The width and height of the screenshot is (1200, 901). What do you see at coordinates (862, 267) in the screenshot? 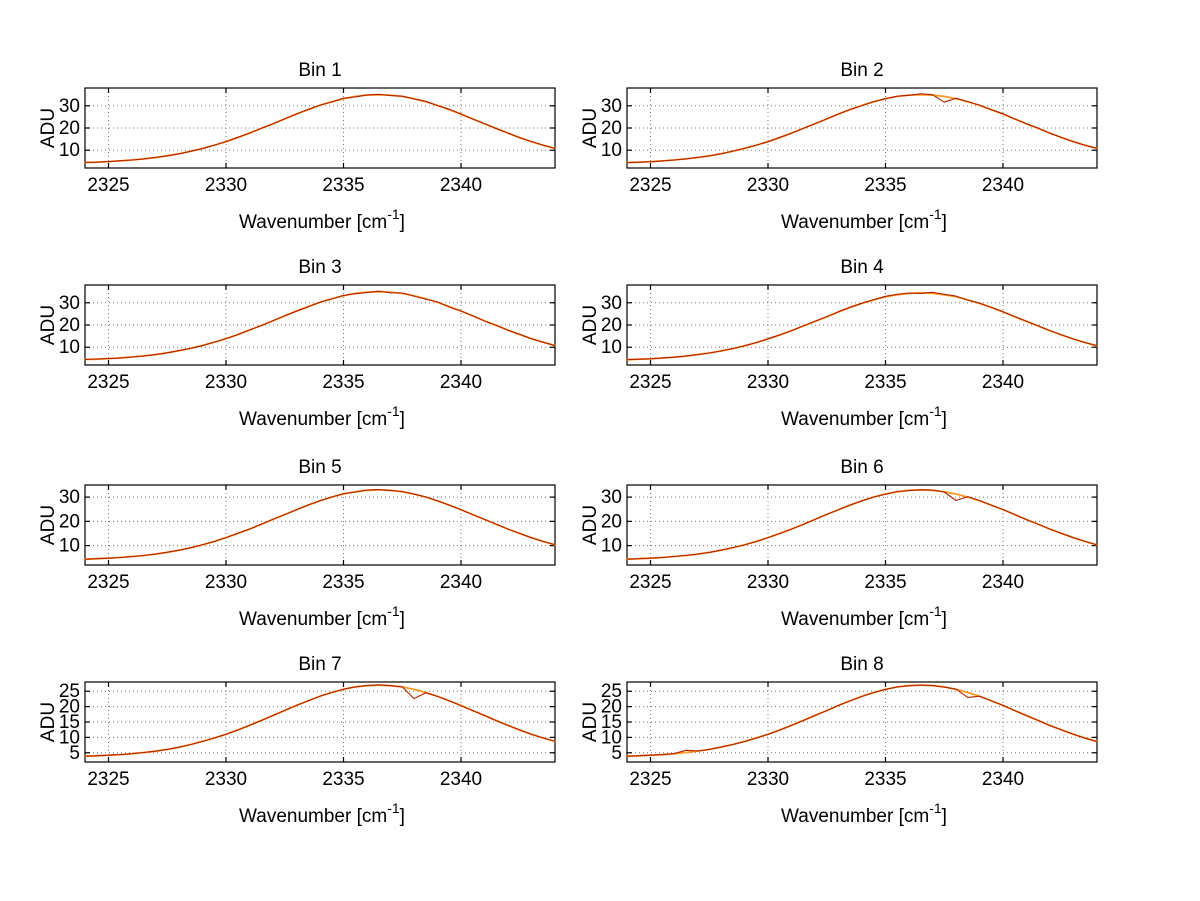
I see `subplot-title: Bin 4` at bounding box center [862, 267].